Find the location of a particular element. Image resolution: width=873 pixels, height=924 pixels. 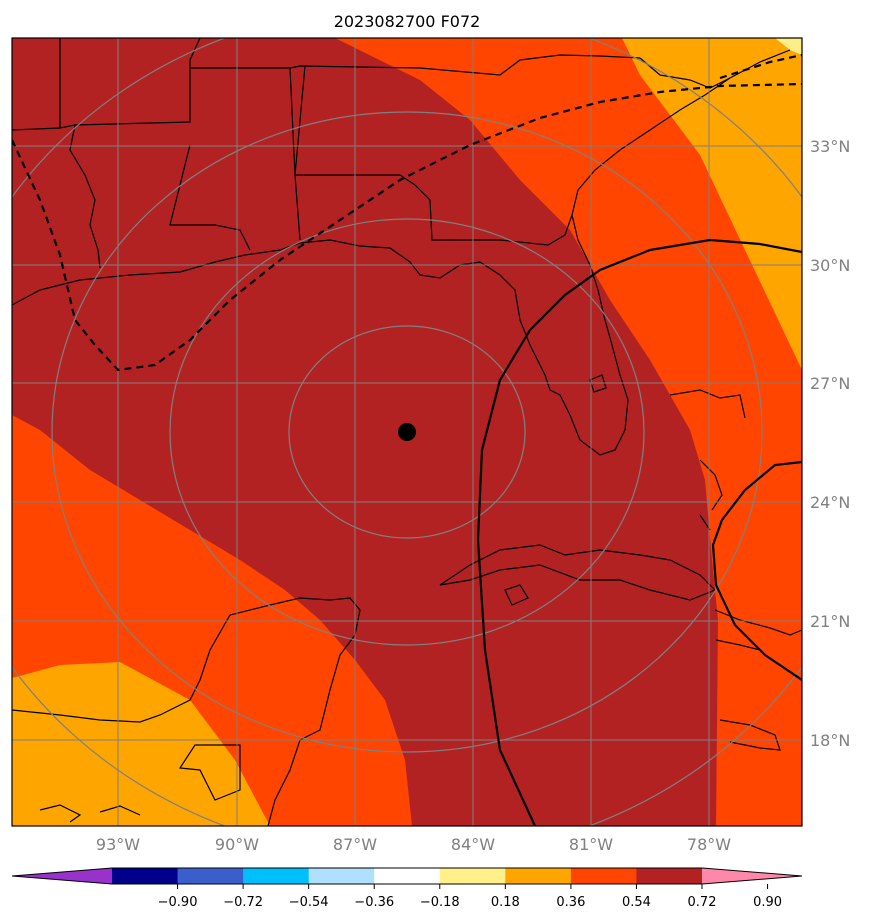

center-marker is located at coordinates (407, 432).